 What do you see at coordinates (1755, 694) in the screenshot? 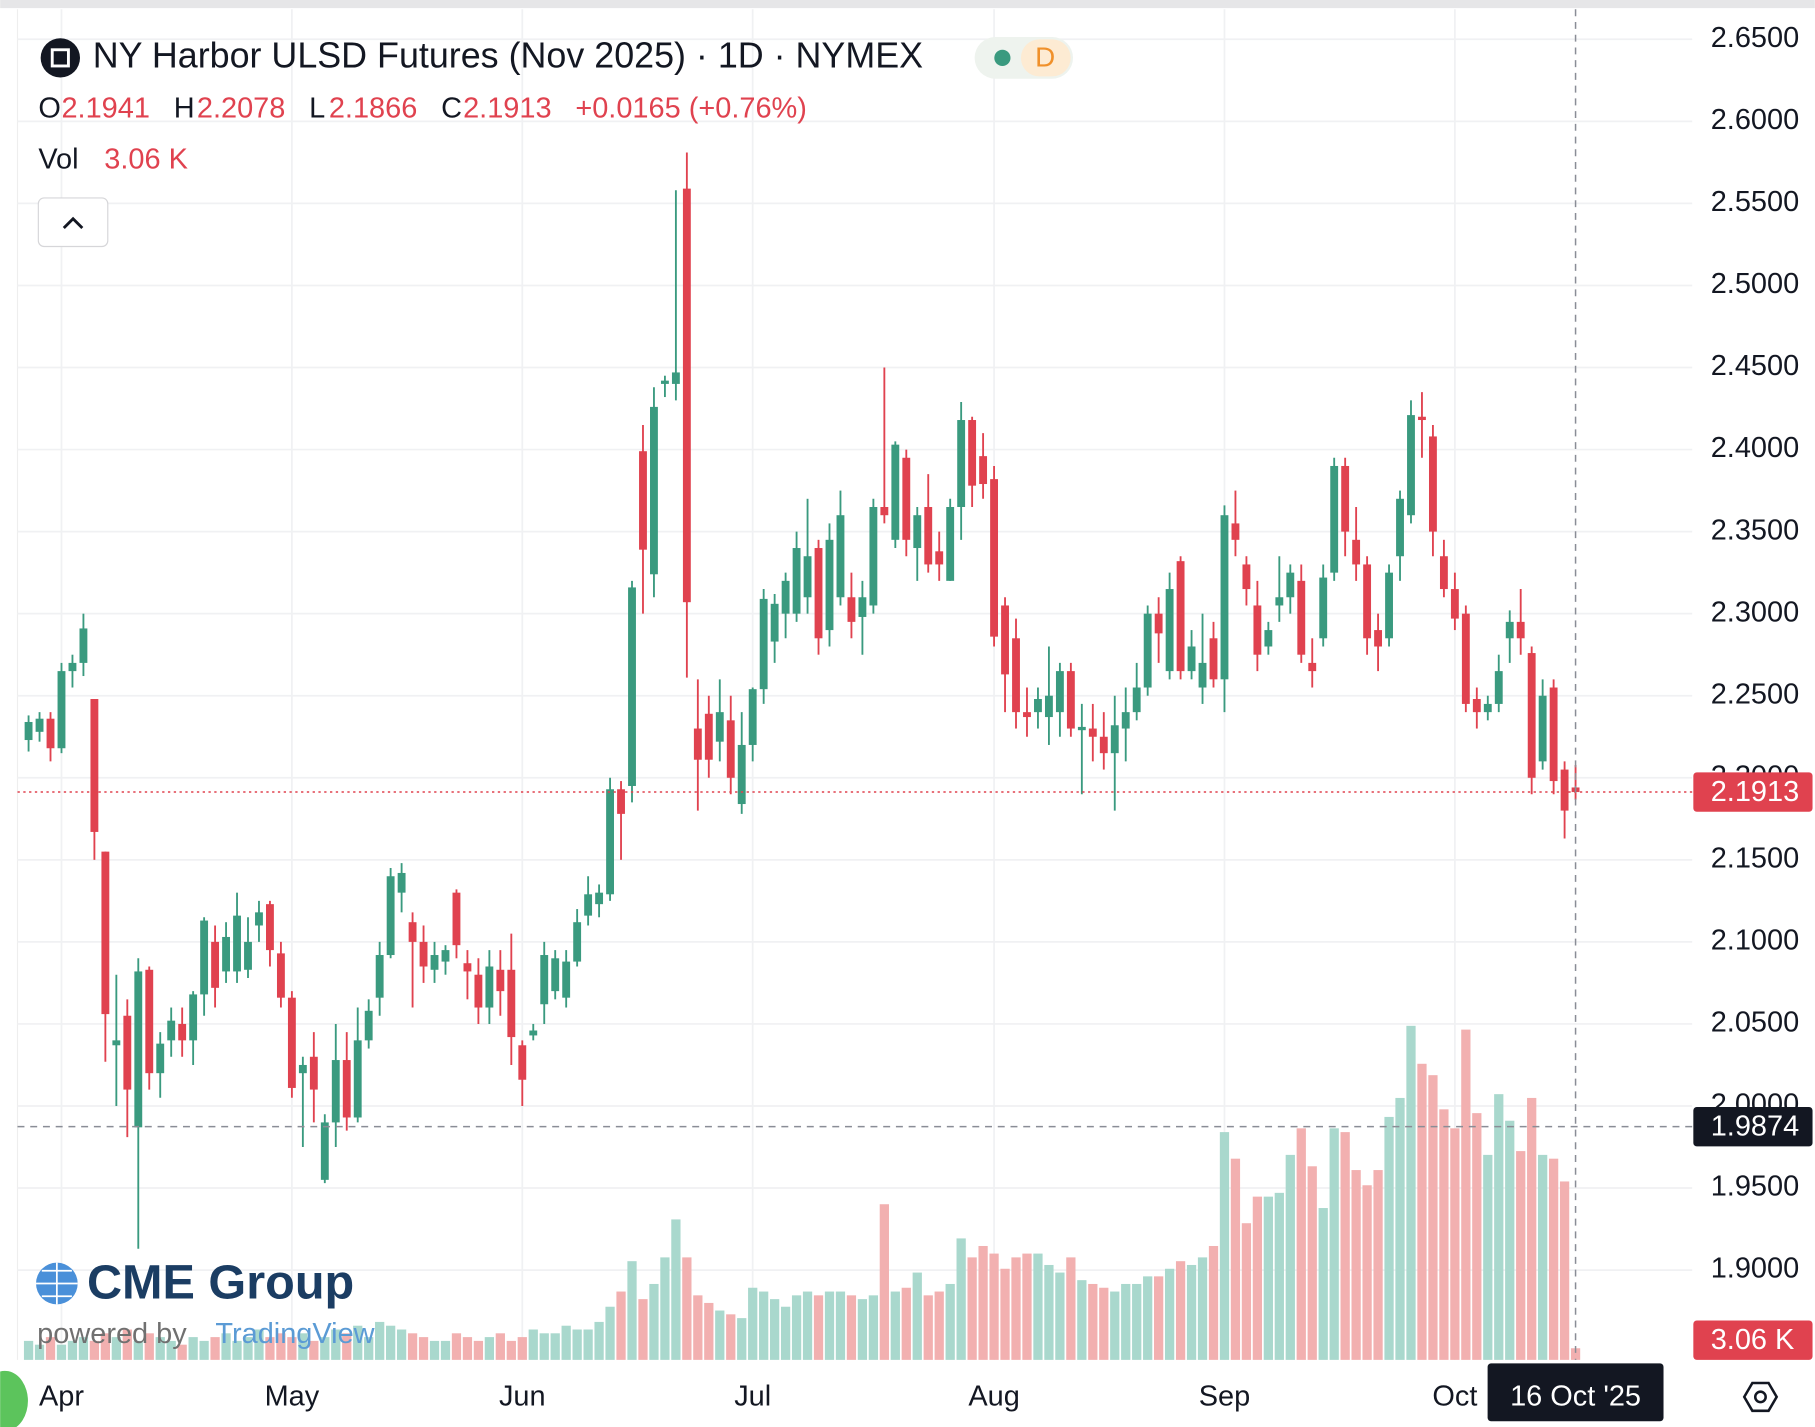
I see `y-tick-label: 2.2500` at bounding box center [1755, 694].